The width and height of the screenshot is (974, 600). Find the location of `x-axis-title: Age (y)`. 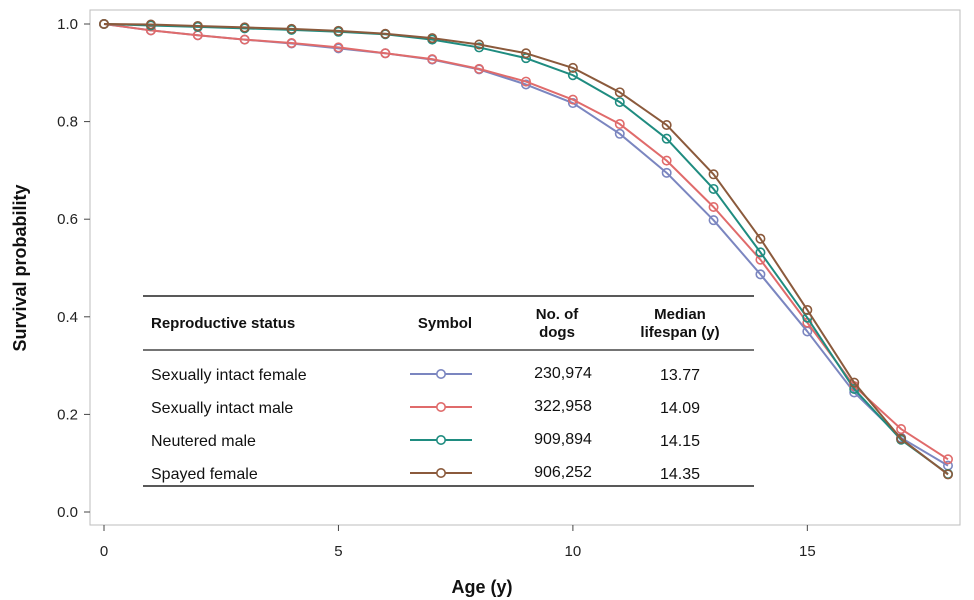

x-axis-title: Age (y) is located at coordinates (481, 587).